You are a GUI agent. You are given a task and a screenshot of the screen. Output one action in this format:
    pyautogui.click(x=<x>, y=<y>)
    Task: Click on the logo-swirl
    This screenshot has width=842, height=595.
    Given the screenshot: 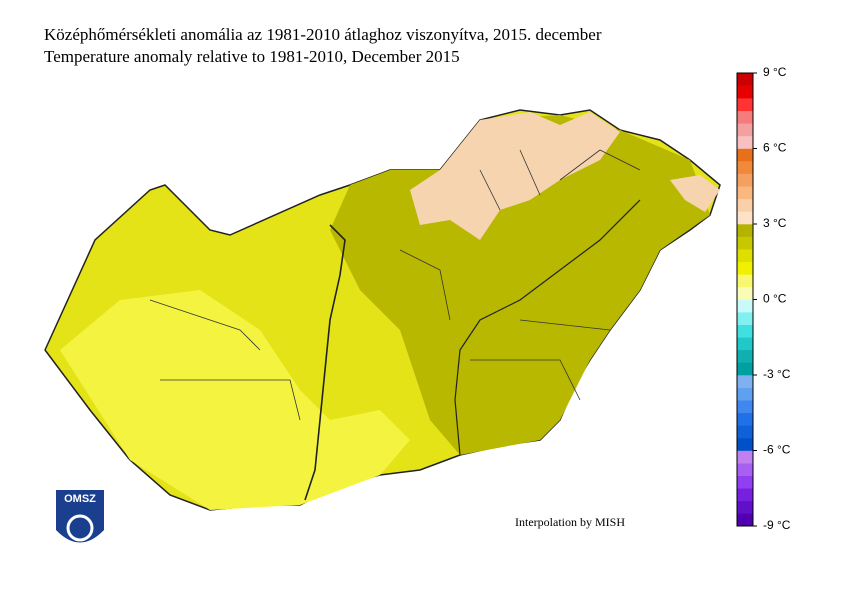 What is the action you would take?
    pyautogui.click(x=80, y=528)
    